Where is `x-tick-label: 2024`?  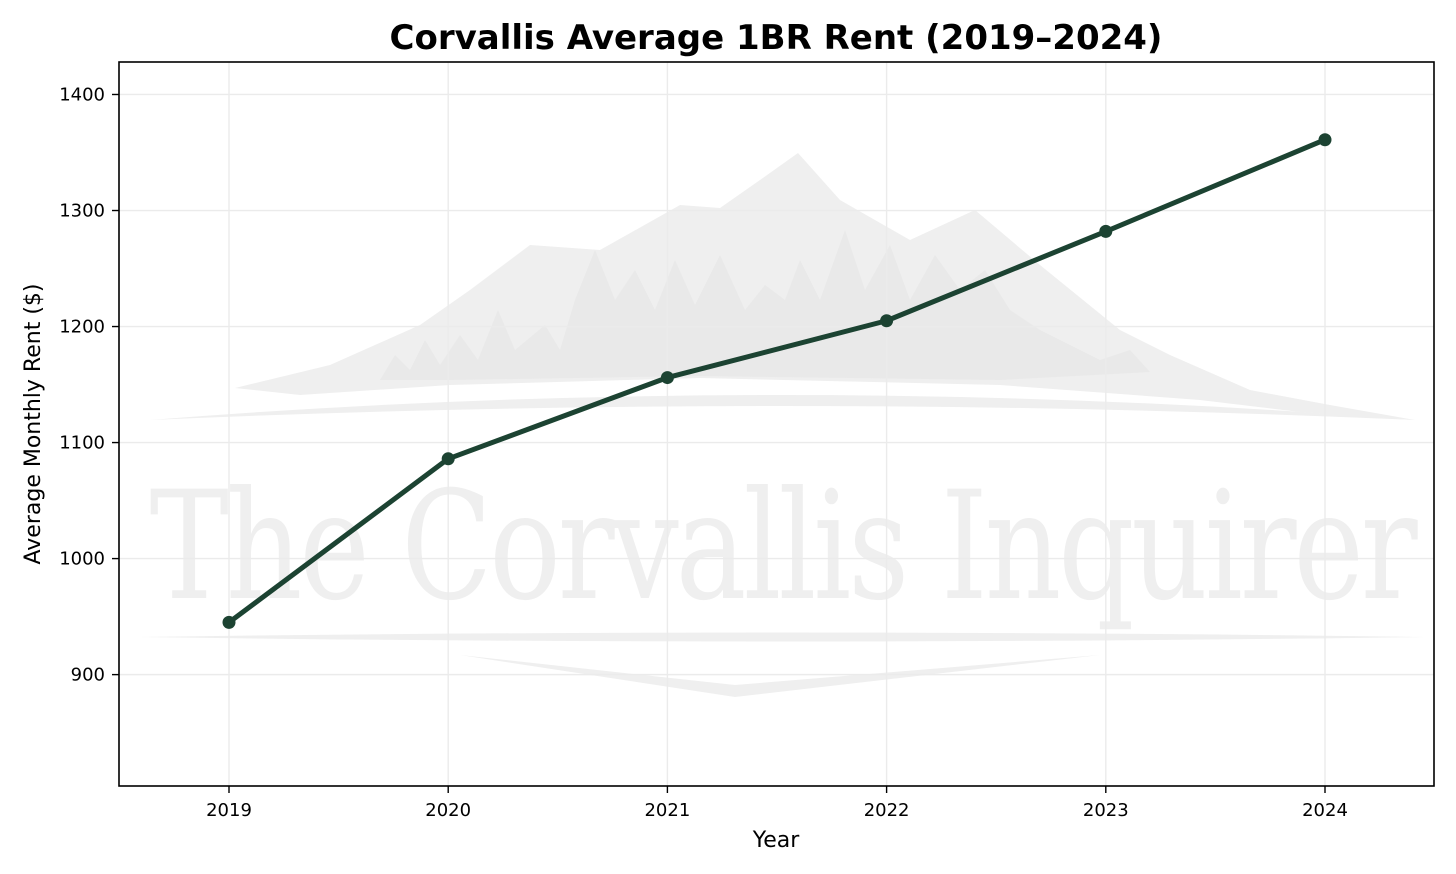 x-tick-label: 2024 is located at coordinates (1325, 810).